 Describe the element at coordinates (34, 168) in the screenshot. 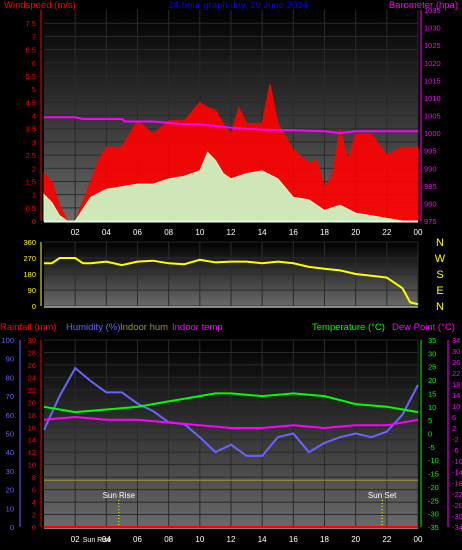

I see `wind-y-tick-label: 2` at that location.